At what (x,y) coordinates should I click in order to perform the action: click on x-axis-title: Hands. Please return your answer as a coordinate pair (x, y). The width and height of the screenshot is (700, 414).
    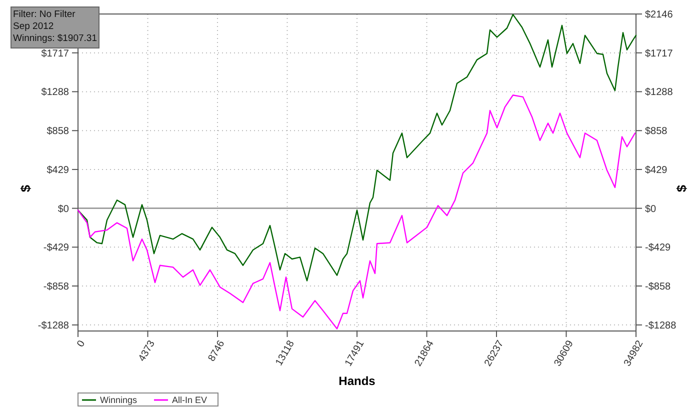
    Looking at the image, I should click on (357, 381).